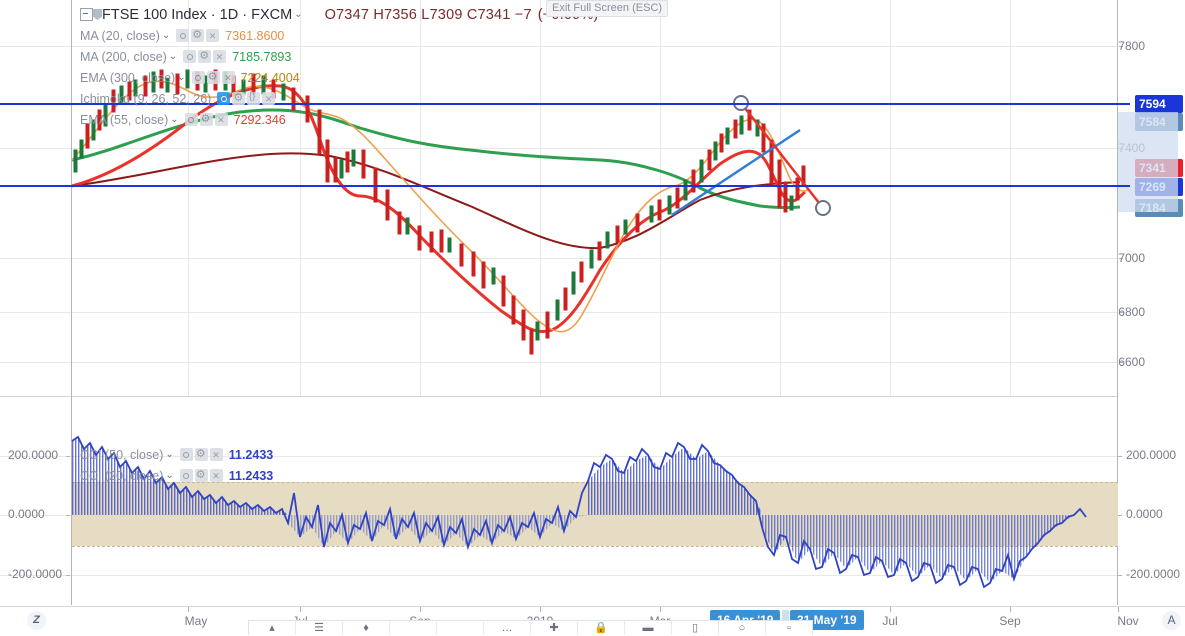 The image size is (1185, 636). I want to click on toolbar-cell-cursor: ▴, so click(272, 628).